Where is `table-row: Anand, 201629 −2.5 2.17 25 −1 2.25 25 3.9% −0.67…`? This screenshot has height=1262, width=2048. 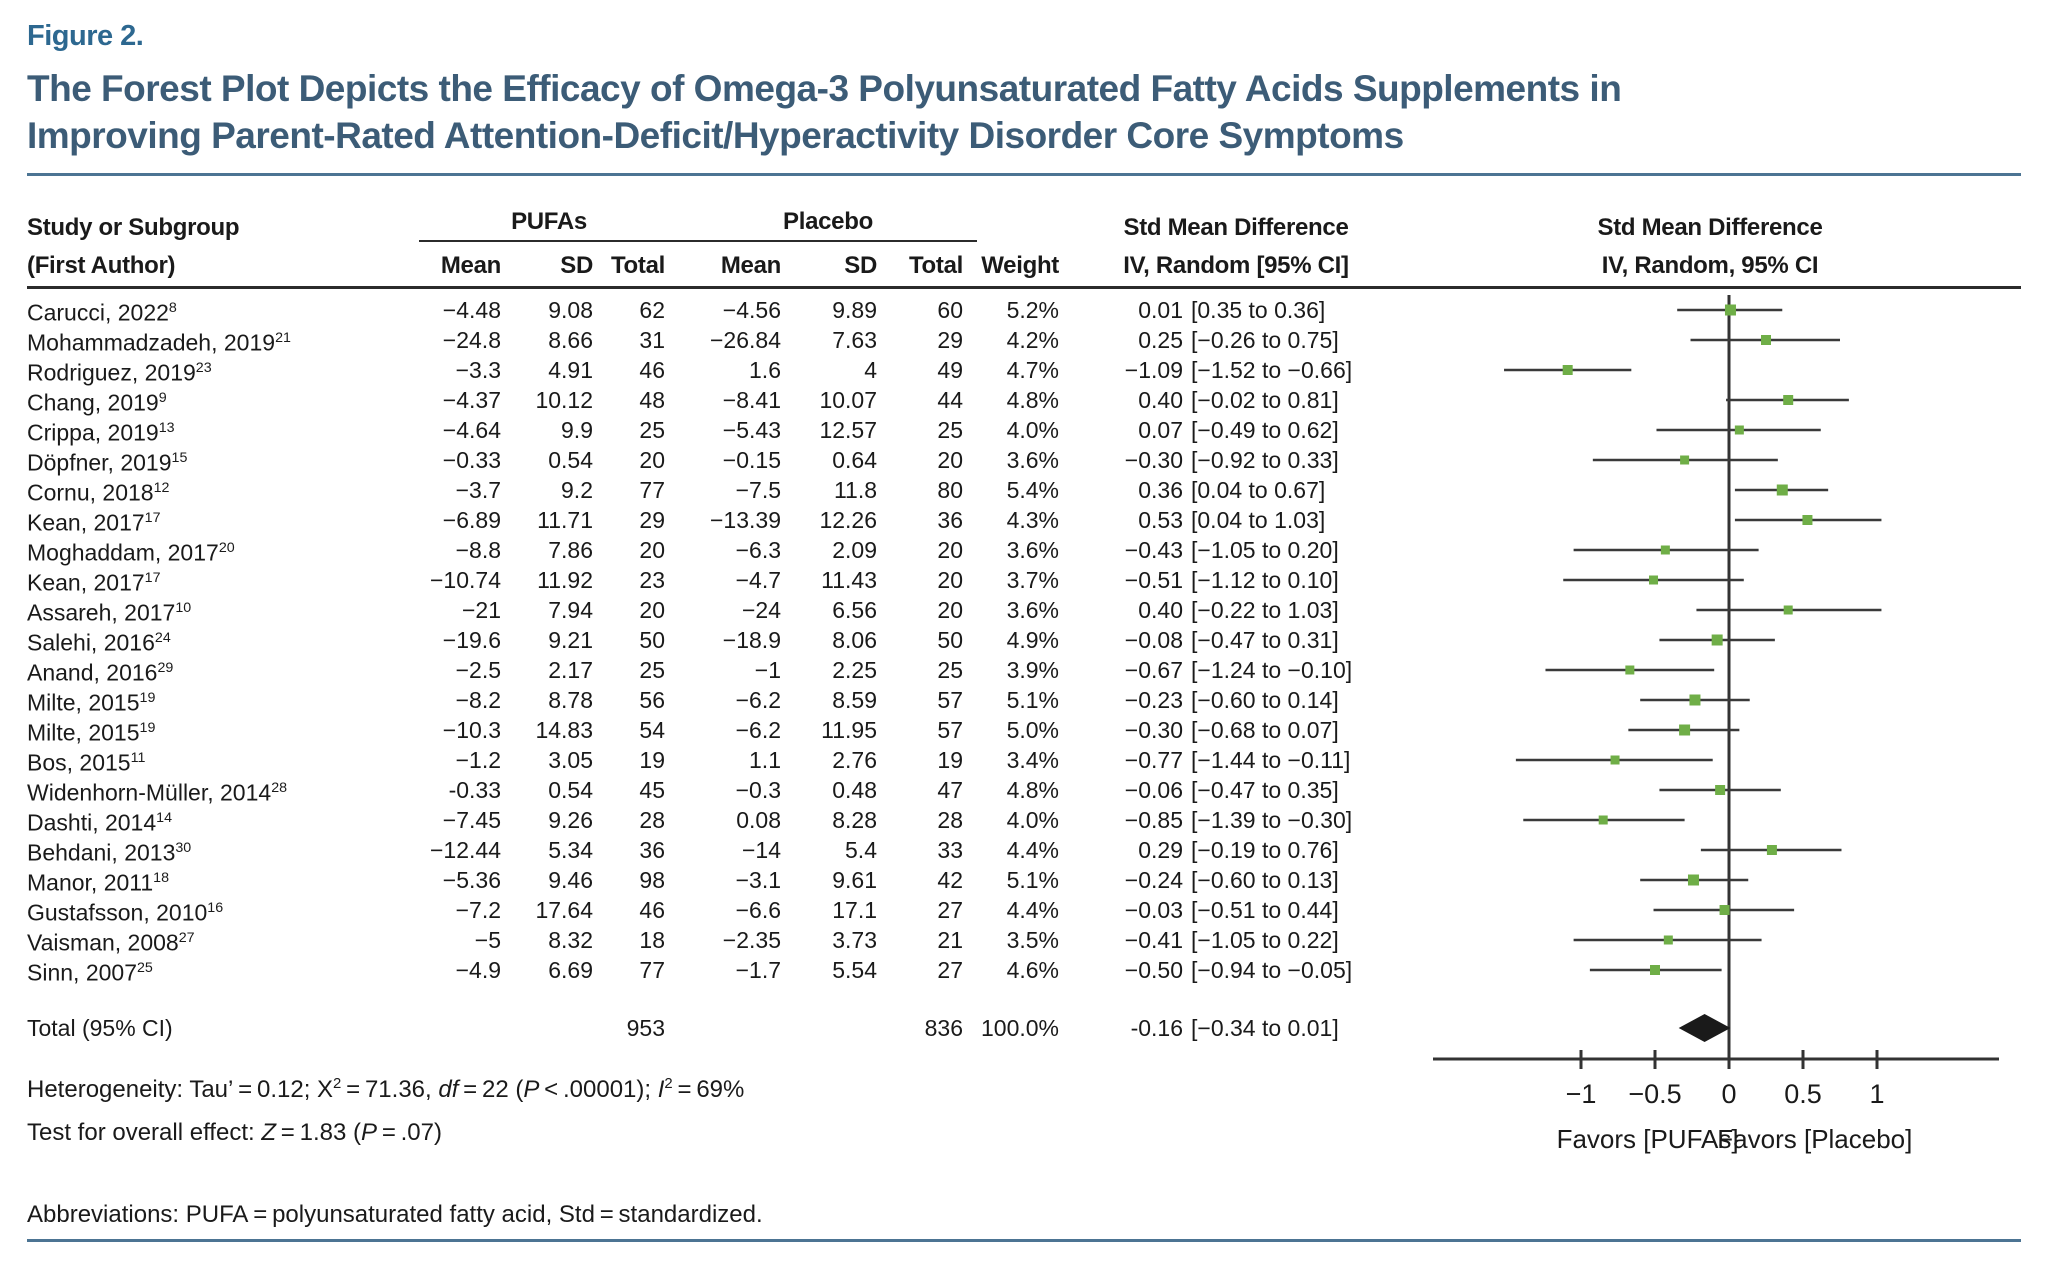 table-row: Anand, 201629 −2.5 2.17 25 −1 2.25 25 3.9% −0.67… is located at coordinates (1024, 669).